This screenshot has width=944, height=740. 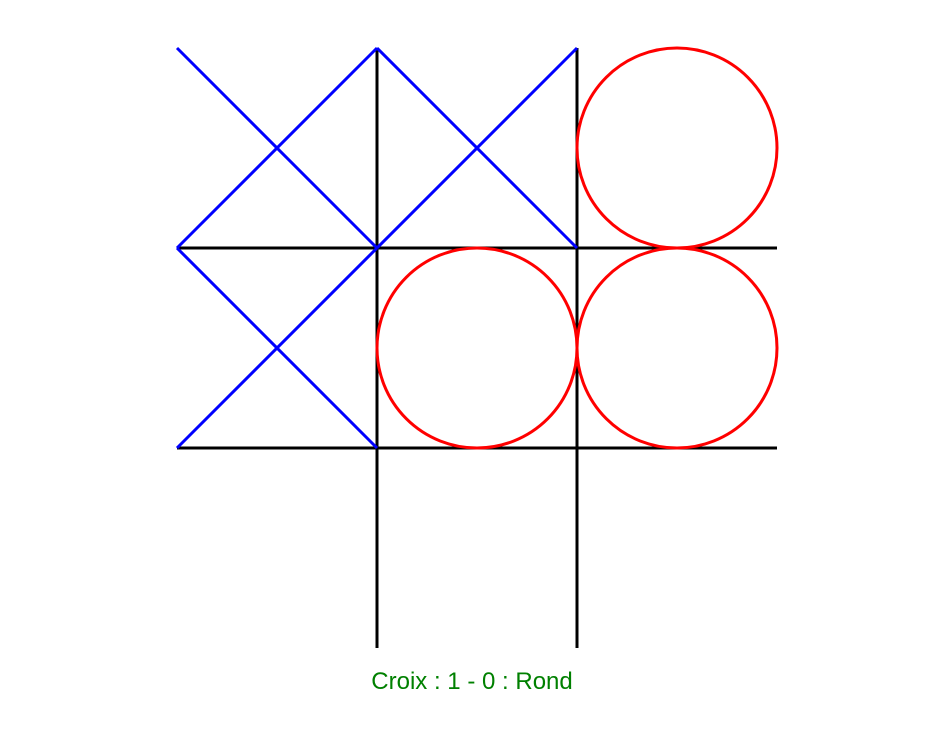 What do you see at coordinates (505, 681) in the screenshot?
I see `score-colon-right: :` at bounding box center [505, 681].